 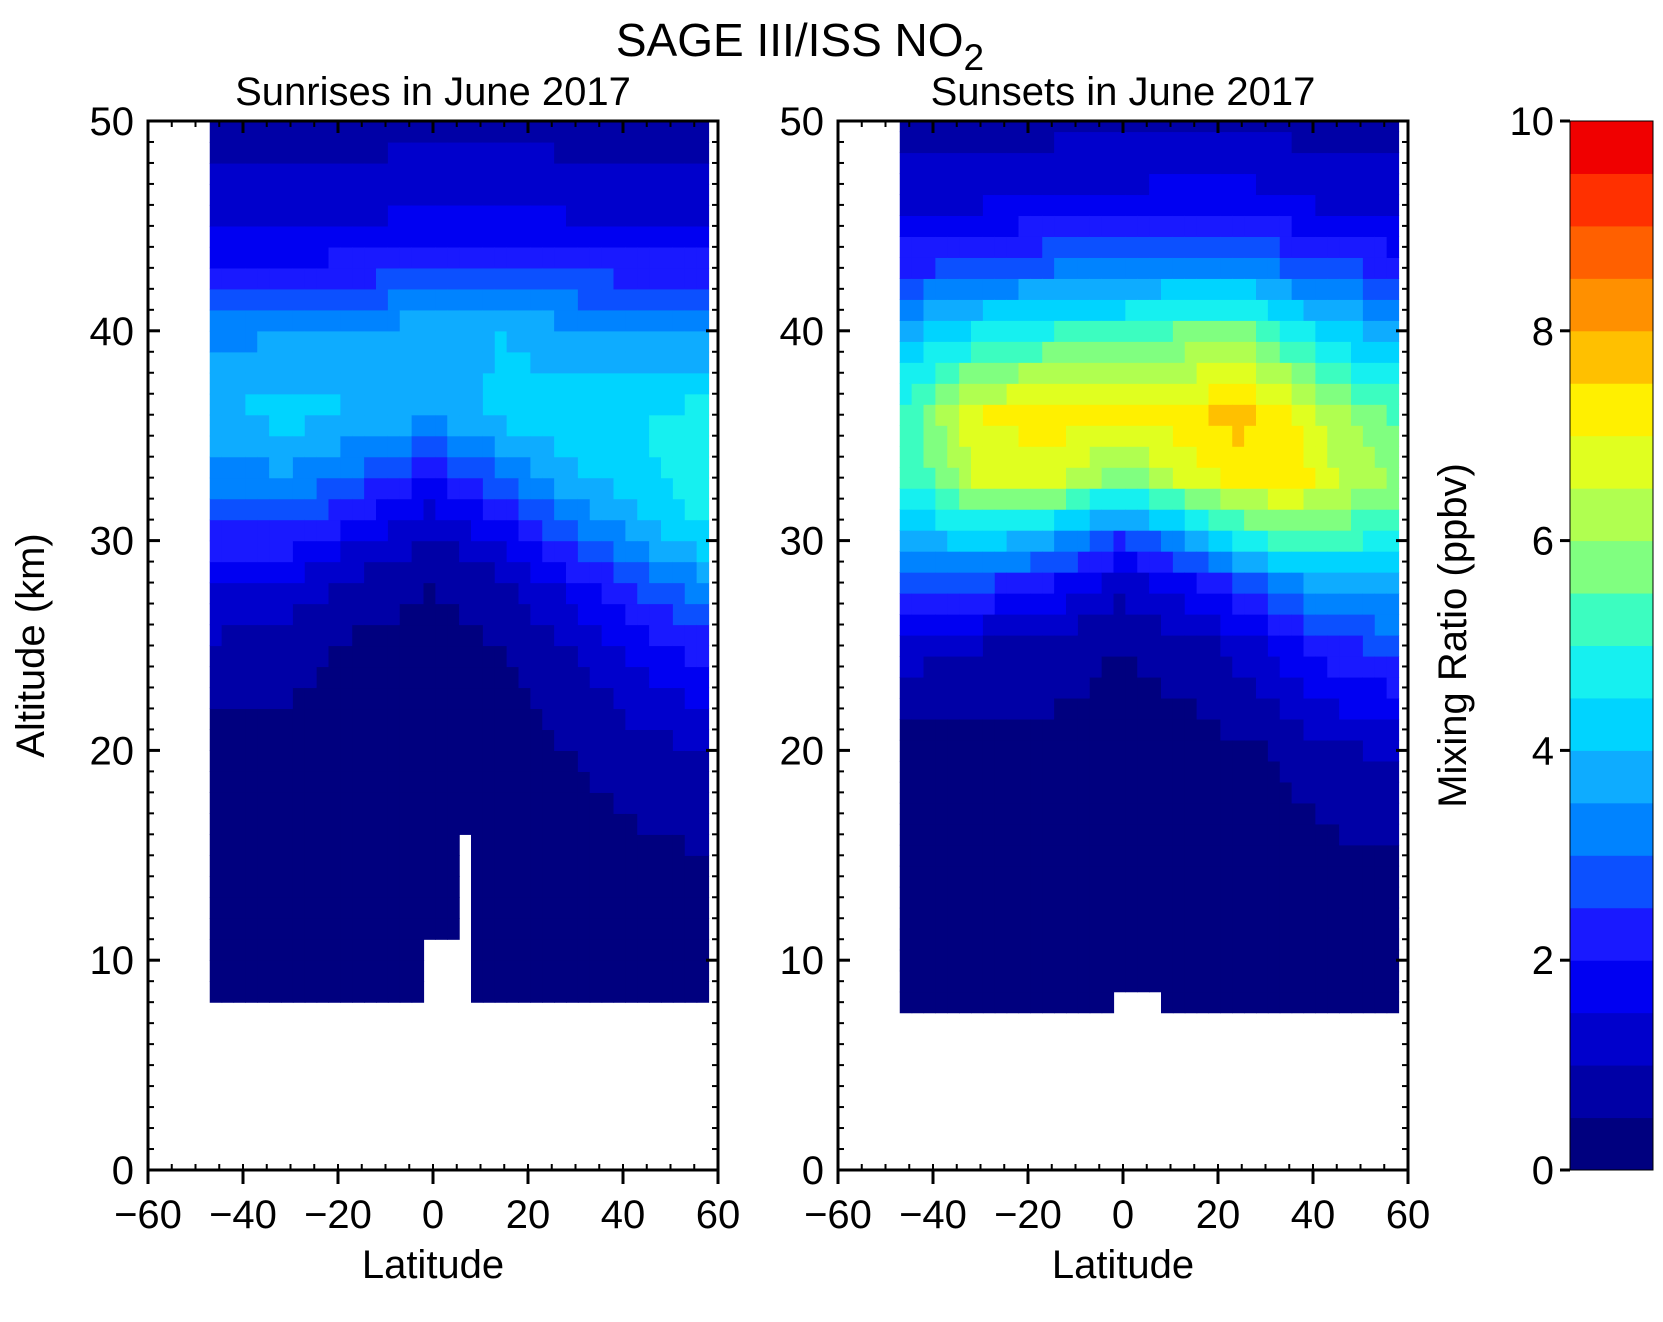 I want to click on colorbar-swatch, so click(x=1611, y=672).